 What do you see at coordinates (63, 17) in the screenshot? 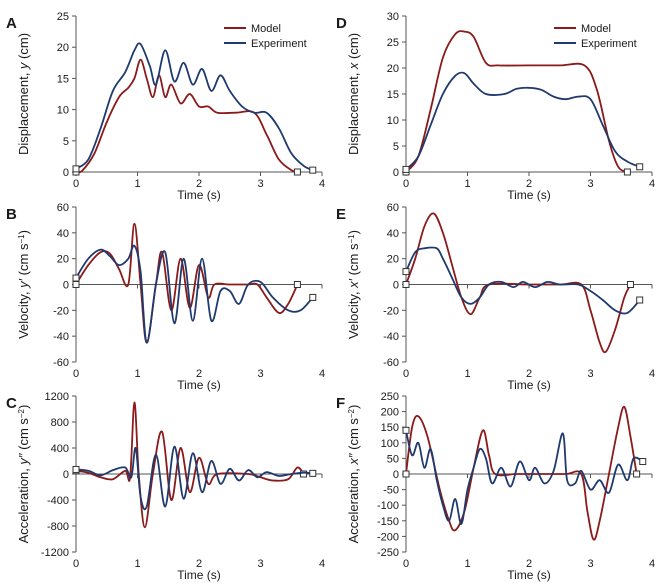
I see `y-tick-label: 25` at bounding box center [63, 17].